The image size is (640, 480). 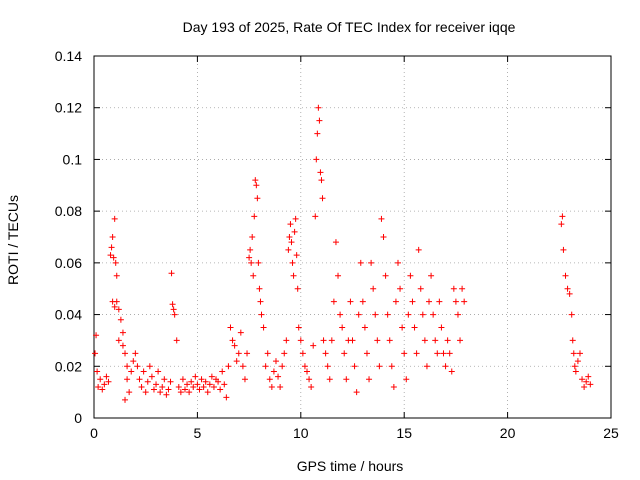 I want to click on x-tick-label: 10, so click(x=301, y=433).